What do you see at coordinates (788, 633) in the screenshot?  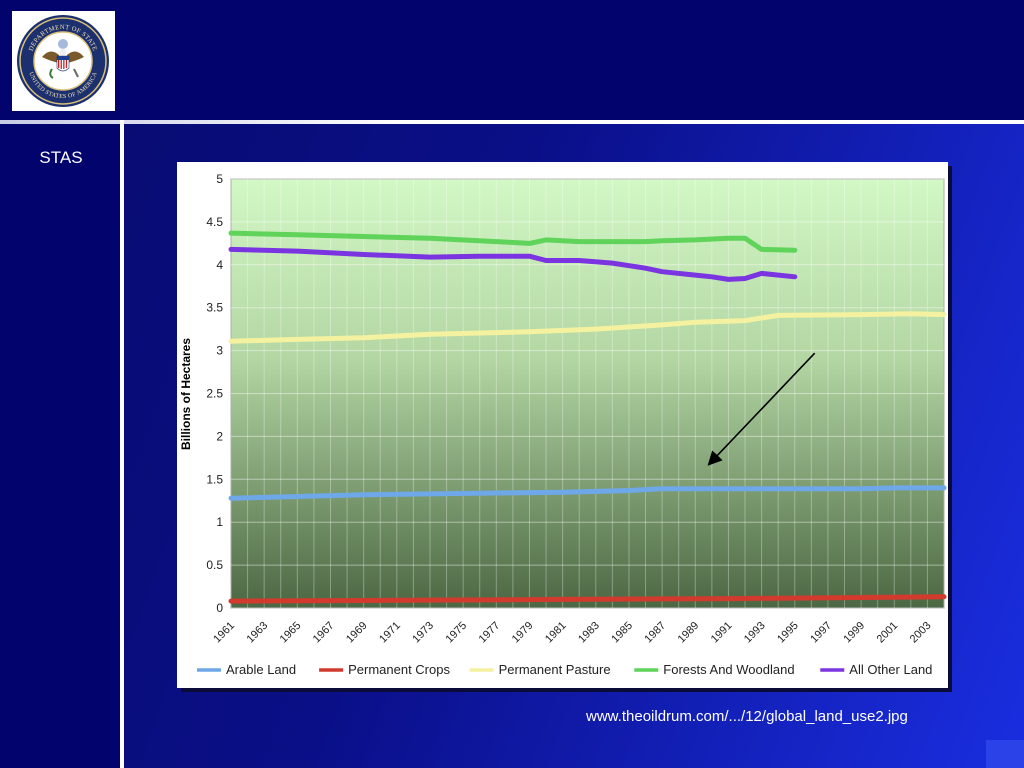 I see `x-tick-label: 1995` at bounding box center [788, 633].